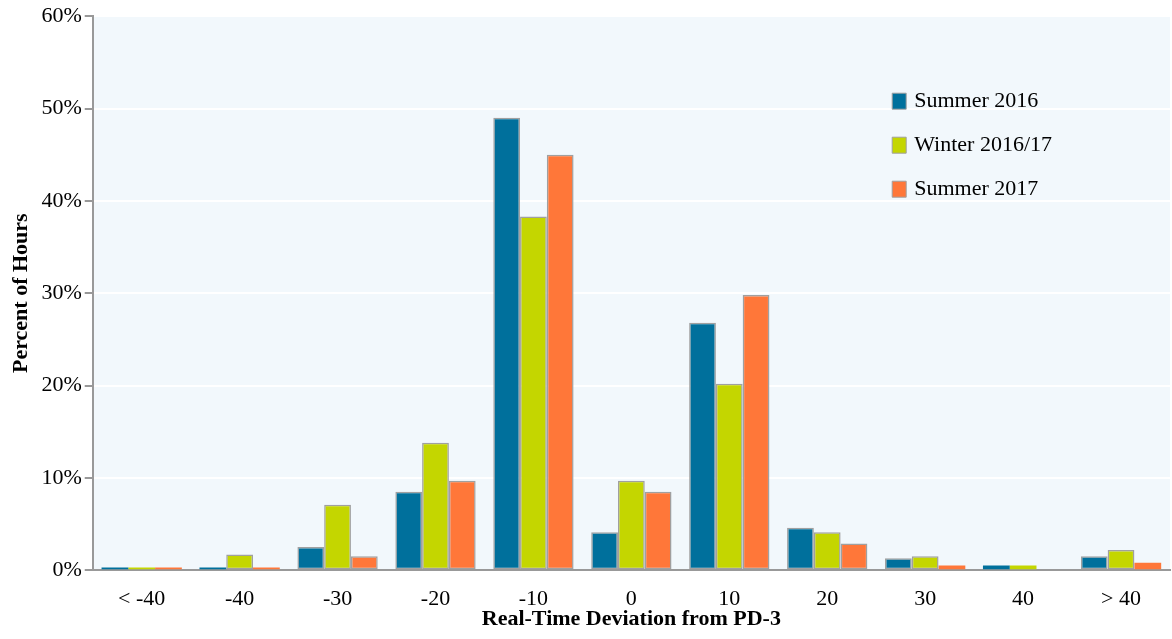  Describe the element at coordinates (61, 291) in the screenshot. I see `y-tick-label: 30%` at that location.